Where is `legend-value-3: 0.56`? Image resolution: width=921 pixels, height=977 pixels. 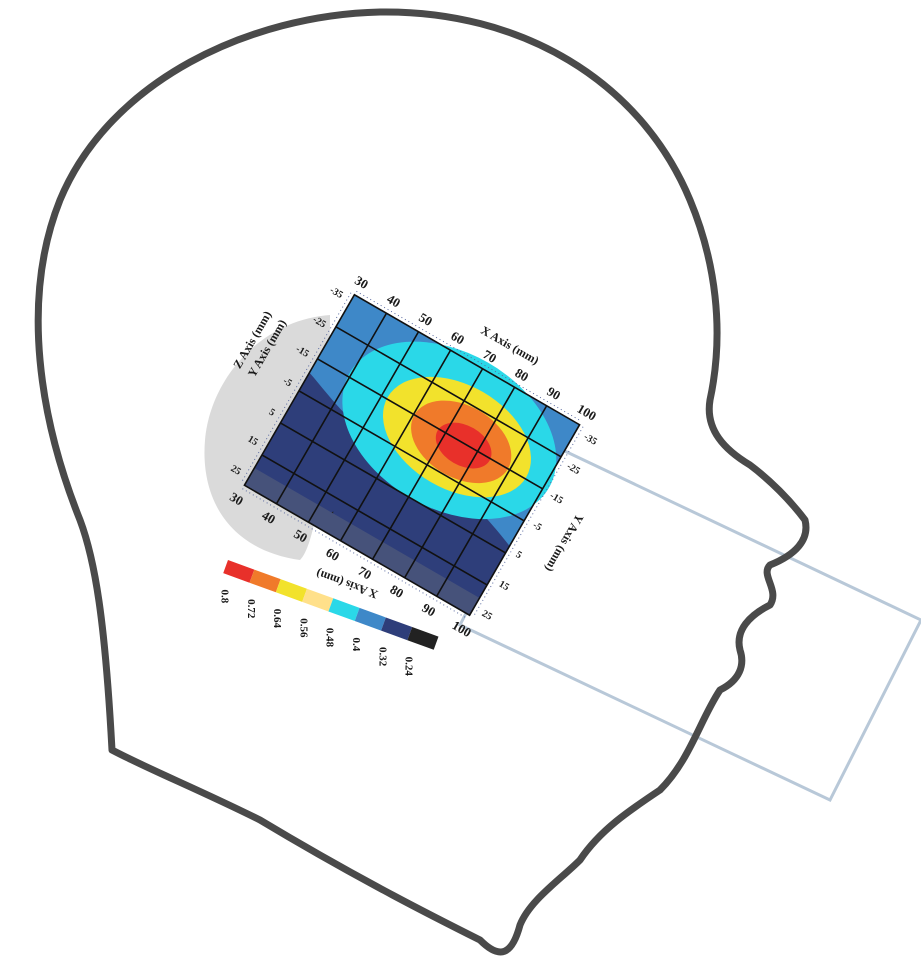 legend-value-3: 0.56 is located at coordinates (303, 628).